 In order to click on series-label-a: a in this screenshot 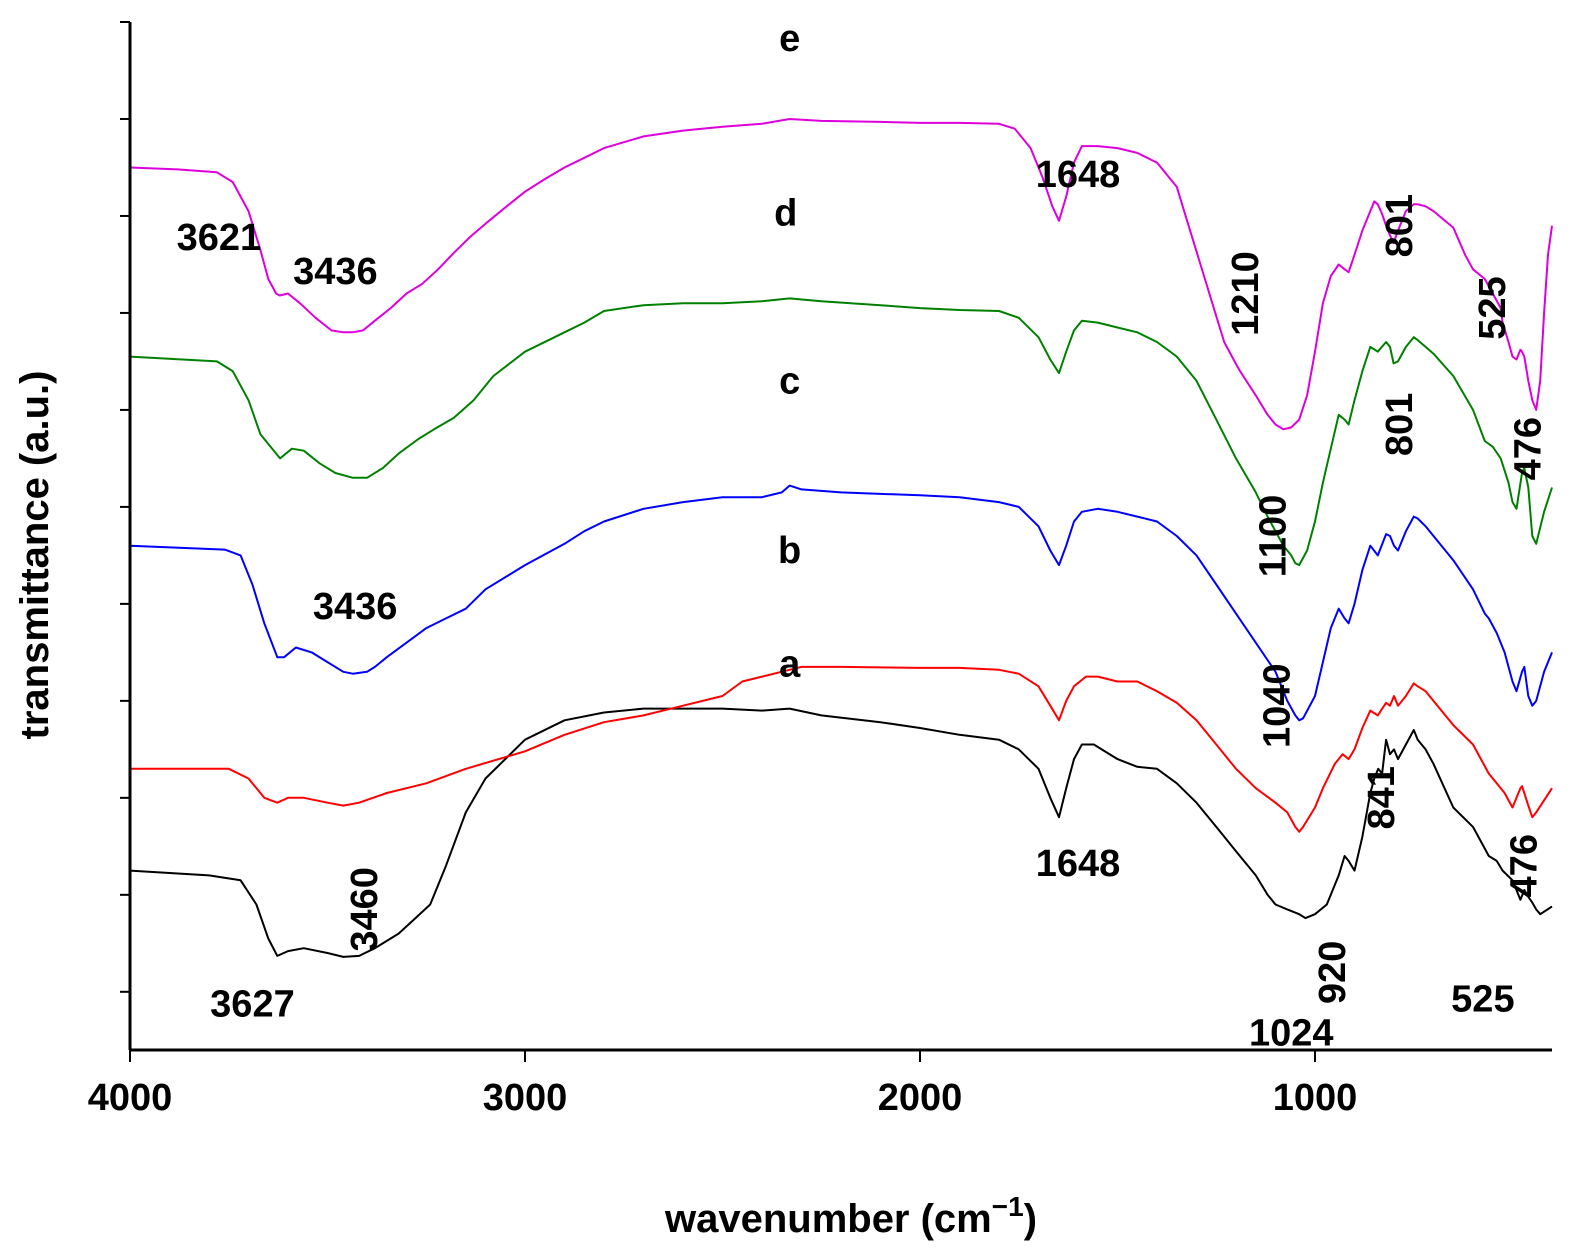, I will do `click(790, 665)`.